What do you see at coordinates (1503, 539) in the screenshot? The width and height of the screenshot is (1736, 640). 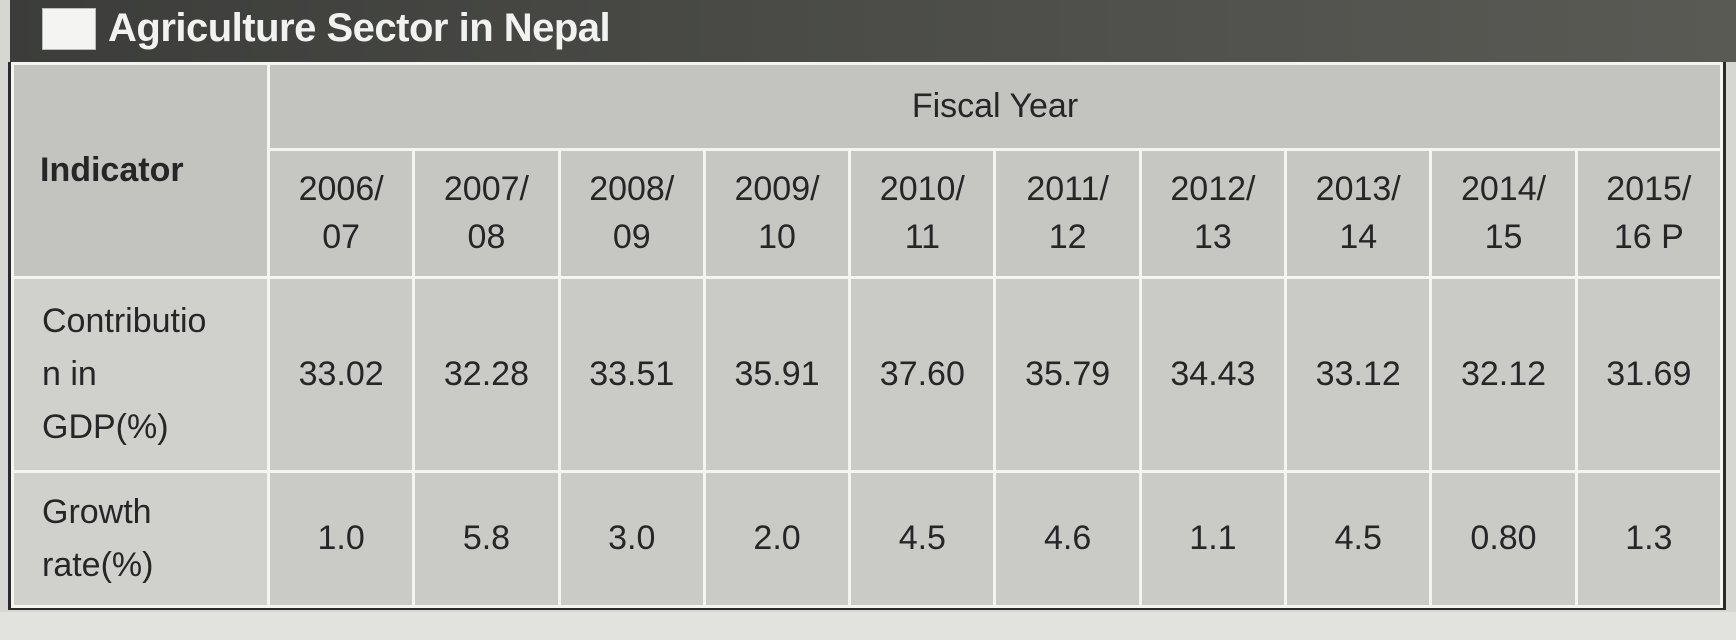 I see `table-cell: 0.80` at bounding box center [1503, 539].